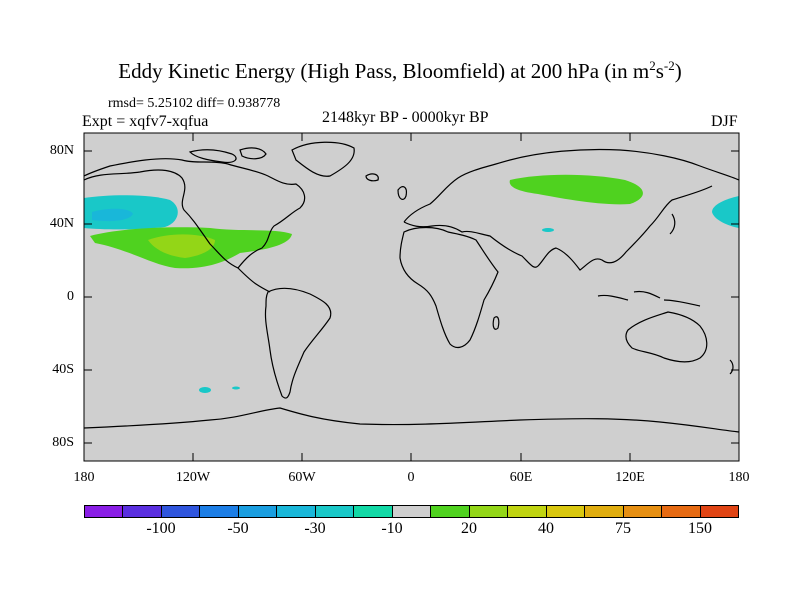 The width and height of the screenshot is (800, 600). I want to click on shade-subtropical-core, so click(181, 246).